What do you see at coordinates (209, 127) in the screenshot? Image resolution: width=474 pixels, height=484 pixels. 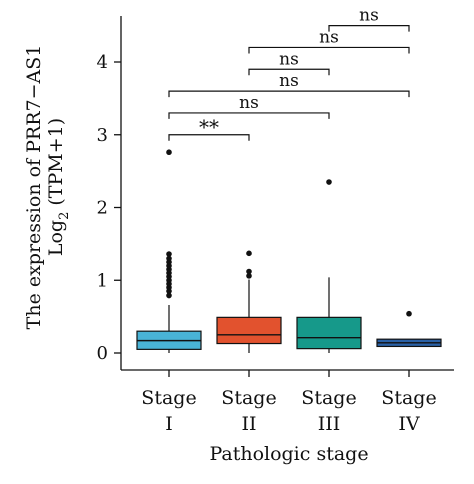 I see `significance-label: **` at bounding box center [209, 127].